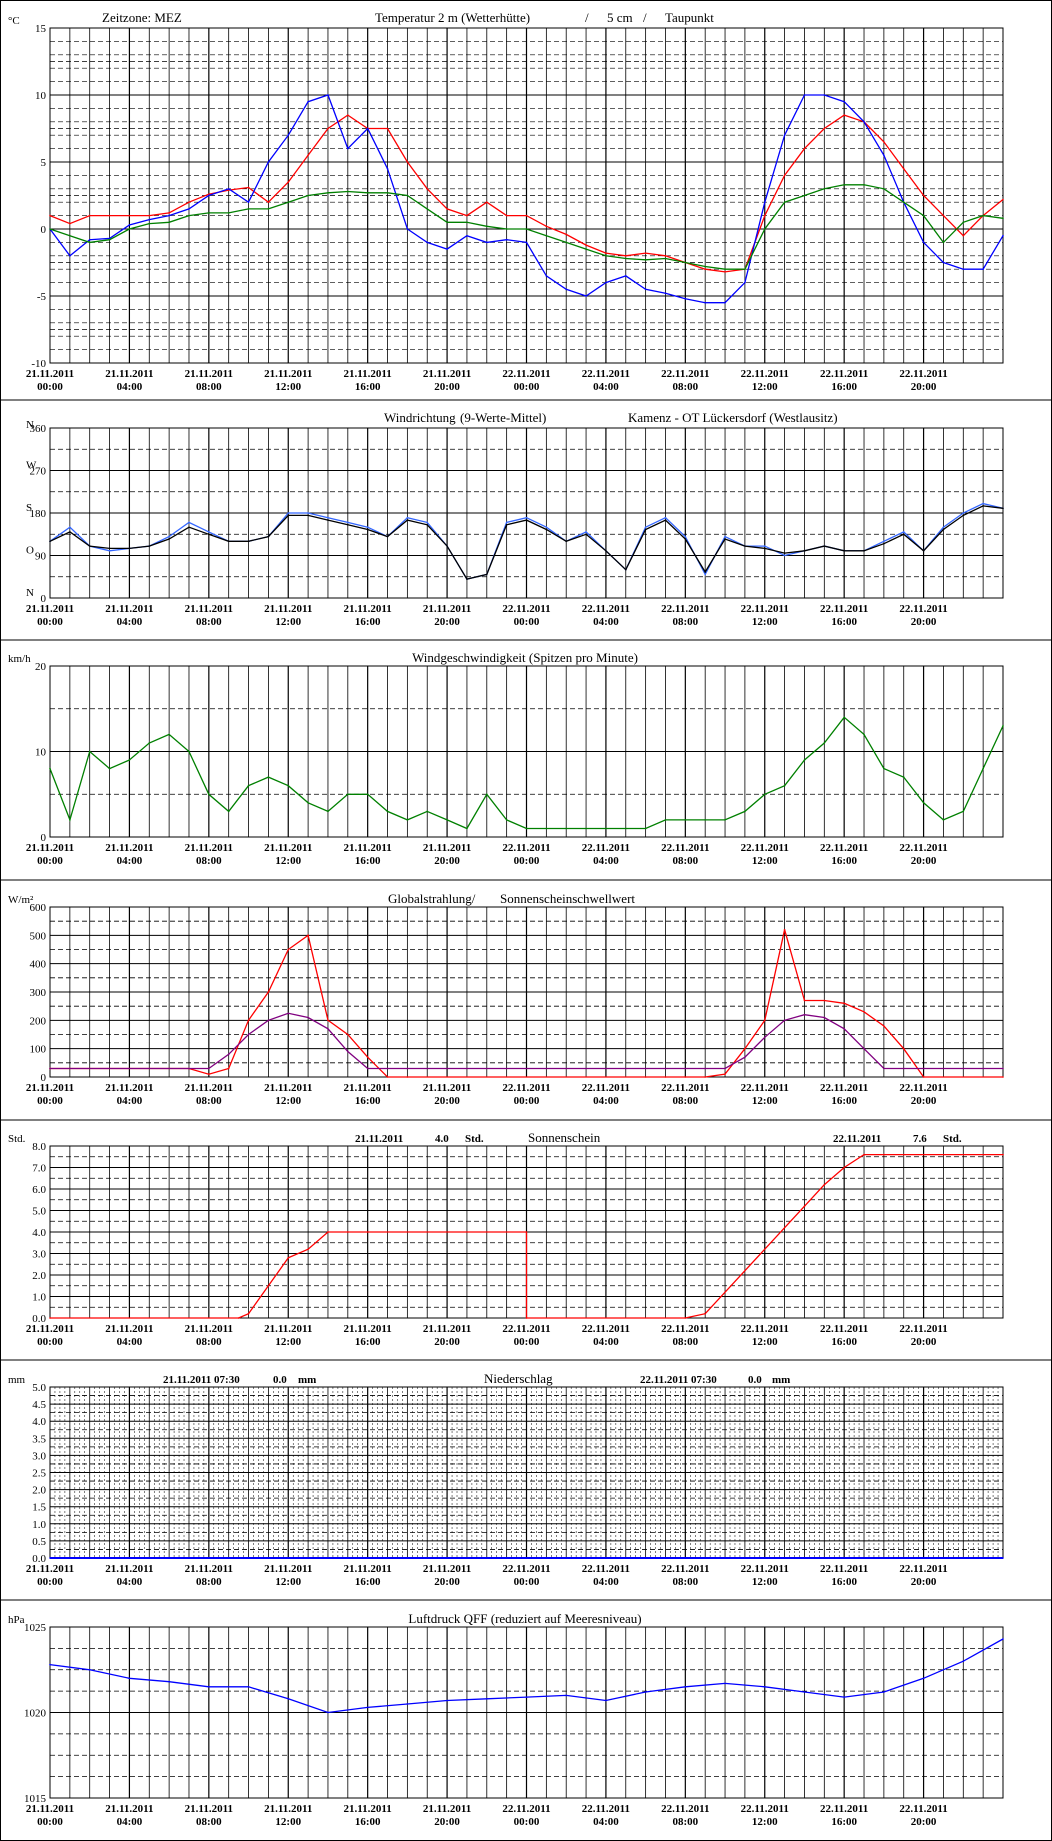 This screenshot has width=1052, height=1841. I want to click on title-part: Sonnenscheinschwellwert, so click(567, 898).